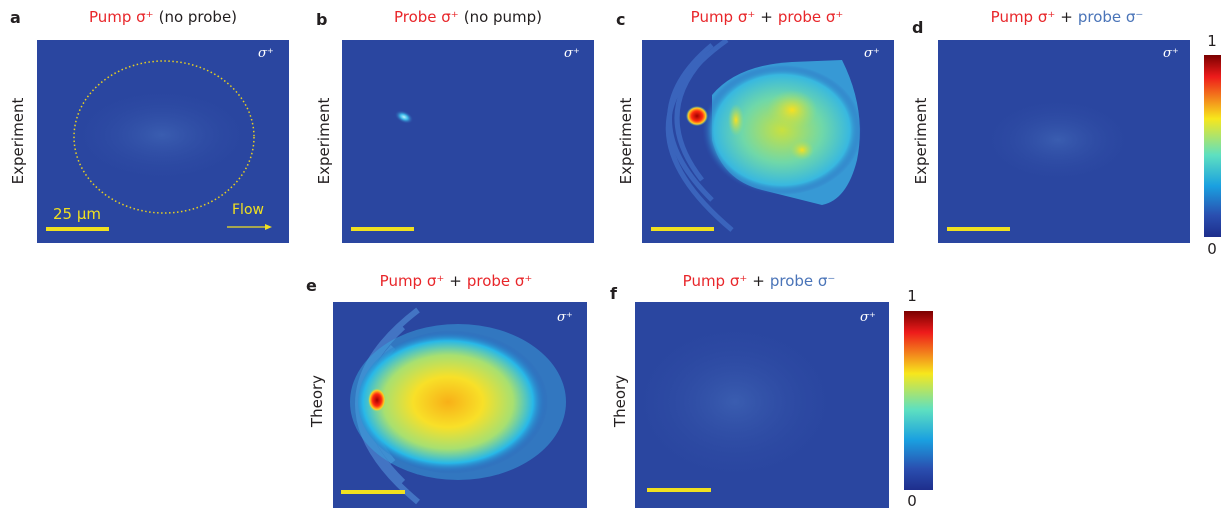 The width and height of the screenshot is (1223, 510). Describe the element at coordinates (613, 293) in the screenshot. I see `panel-letter: f` at that location.